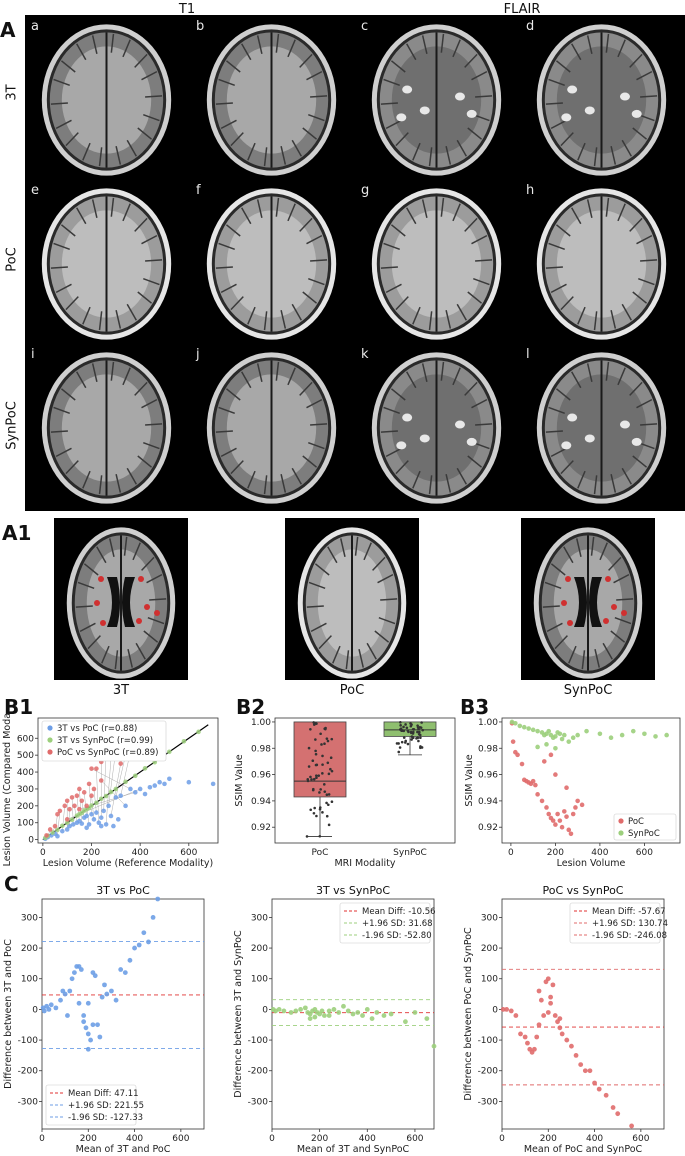  What do you see at coordinates (488, 749) in the screenshot?
I see `y-tick-label: 0.98` at bounding box center [488, 749].